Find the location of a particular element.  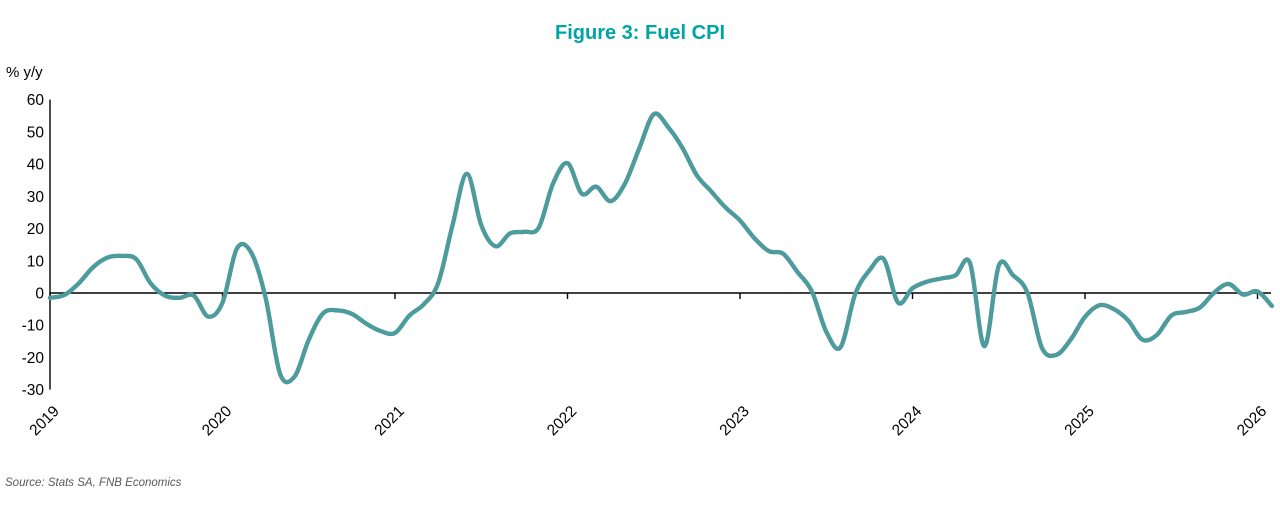

x-axis-year-label: 2023 is located at coordinates (734, 421).